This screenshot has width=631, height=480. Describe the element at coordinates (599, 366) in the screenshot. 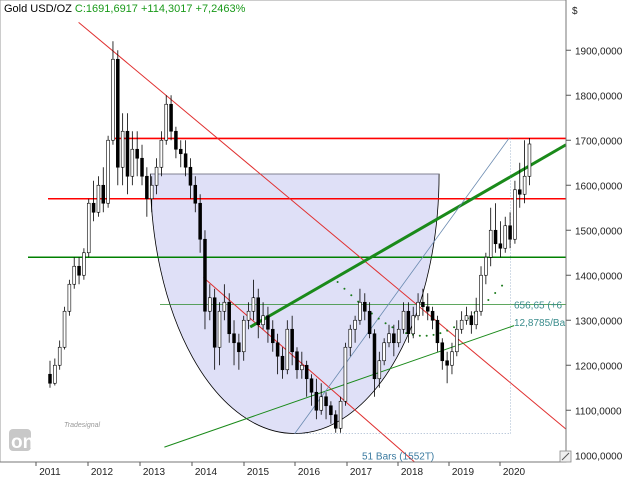

I see `y-tick-label: 1200,0000` at that location.